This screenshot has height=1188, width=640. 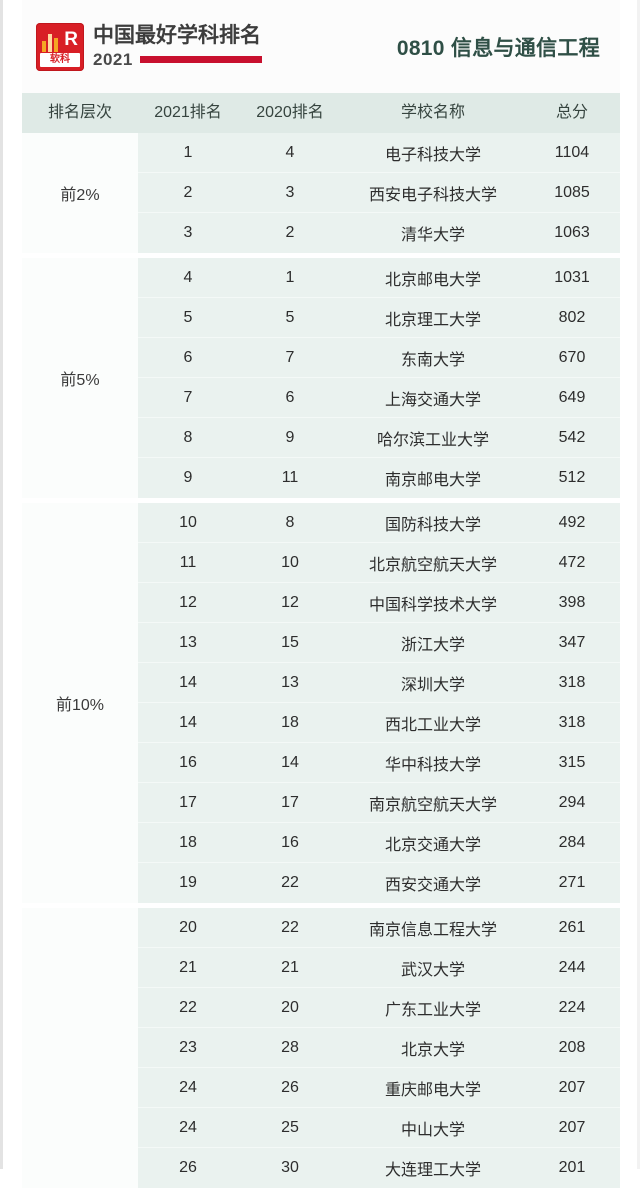 I want to click on rank-2020-cell: 7, so click(x=290, y=357).